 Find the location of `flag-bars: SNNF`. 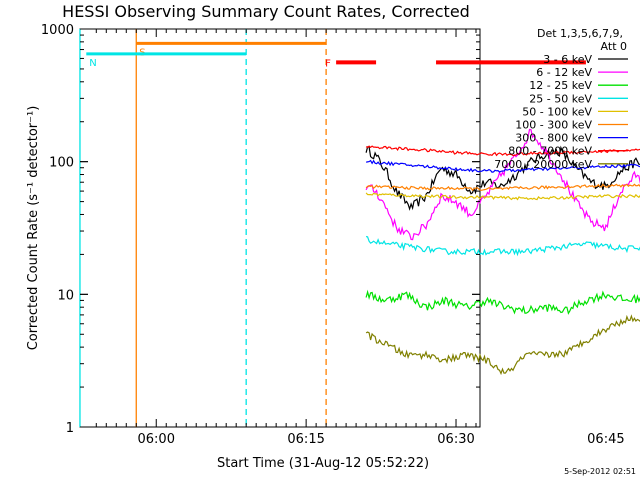

flag-bars: SNNF is located at coordinates (336, 55).